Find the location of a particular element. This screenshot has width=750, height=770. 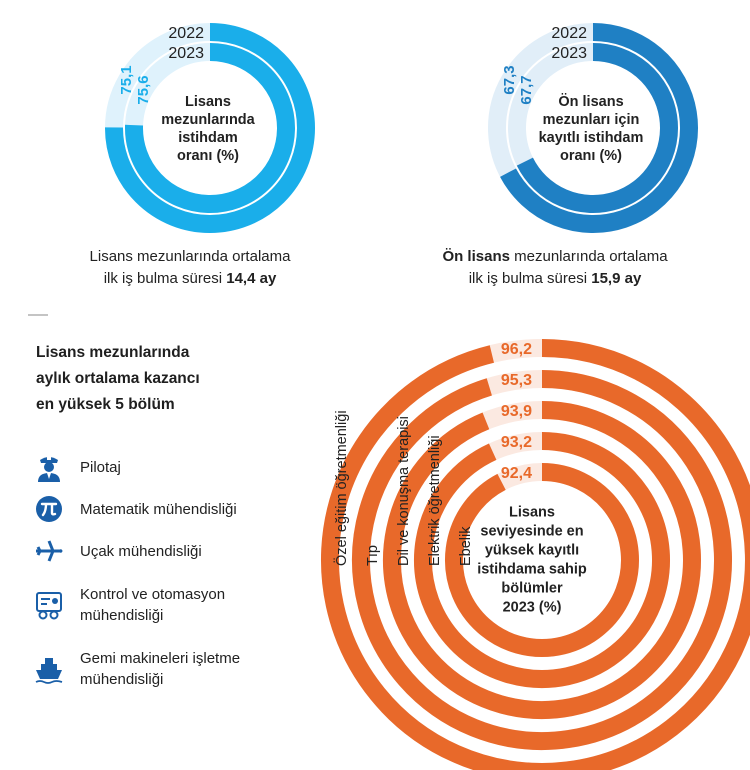

dept-label: Kontrol ve otomasyon mühendisliği is located at coordinates (153, 605).